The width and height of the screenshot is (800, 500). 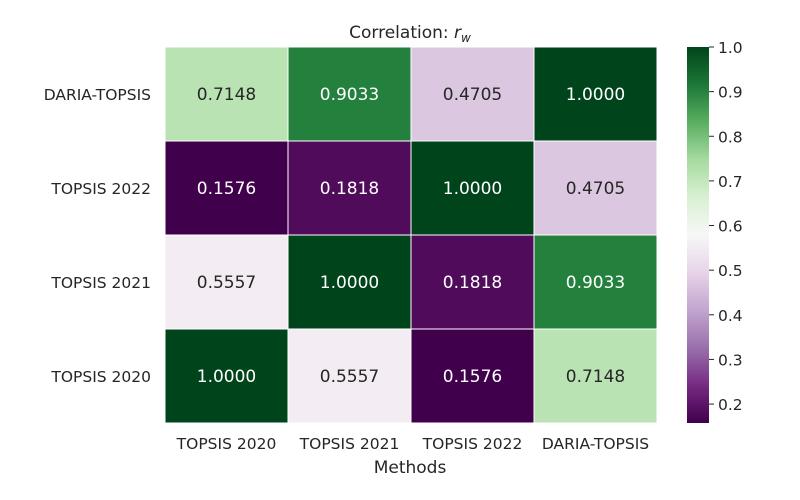 What do you see at coordinates (730, 316) in the screenshot?
I see `colorbar-tick-label: 0.4` at bounding box center [730, 316].